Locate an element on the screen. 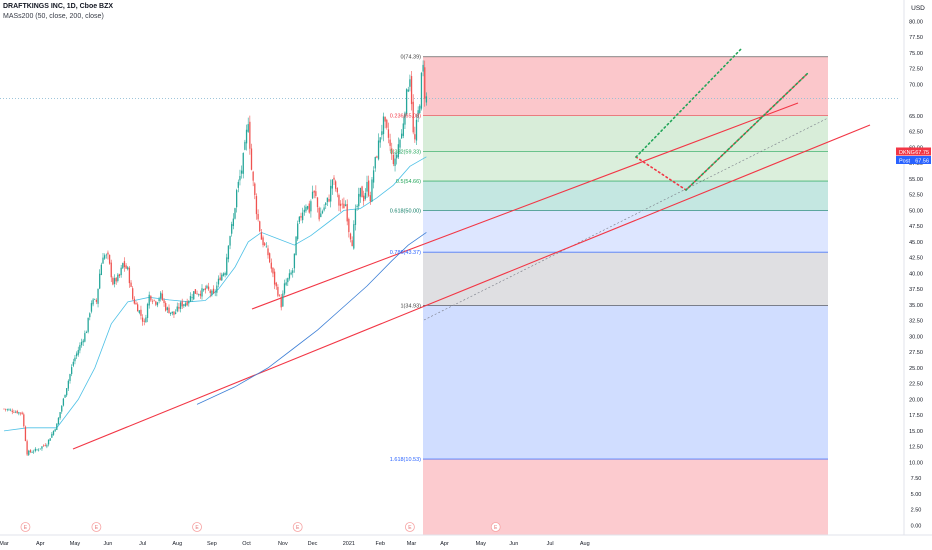 The width and height of the screenshot is (932, 550). time-tick-label: Dec is located at coordinates (313, 544).